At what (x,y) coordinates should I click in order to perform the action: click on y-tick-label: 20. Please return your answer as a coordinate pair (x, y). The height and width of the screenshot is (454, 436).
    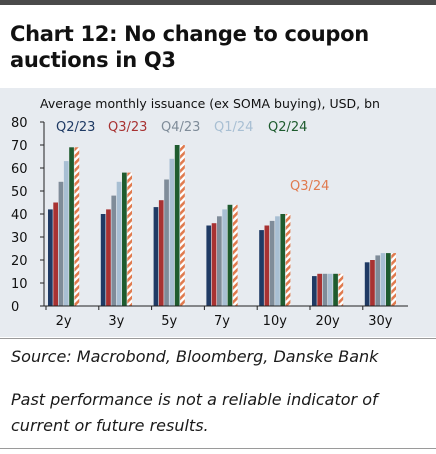
    Looking at the image, I should click on (19, 261).